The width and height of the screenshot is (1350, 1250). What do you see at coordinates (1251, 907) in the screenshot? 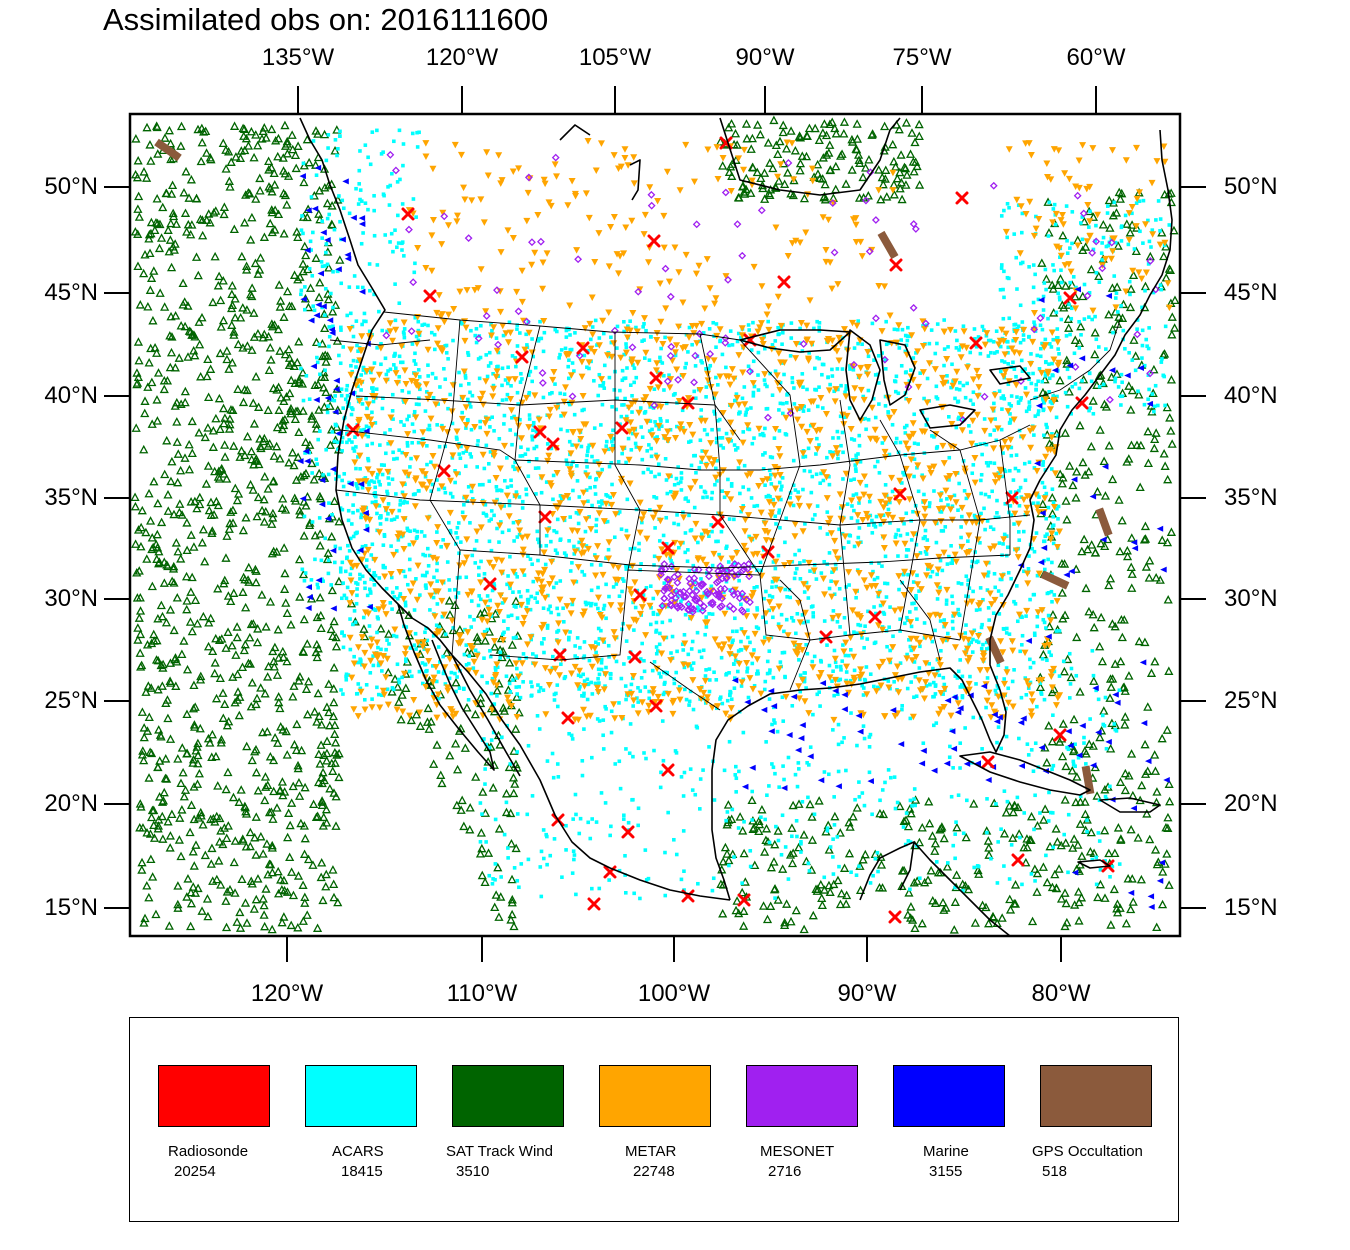
I see `right-lat-label: 15°N` at bounding box center [1251, 907].